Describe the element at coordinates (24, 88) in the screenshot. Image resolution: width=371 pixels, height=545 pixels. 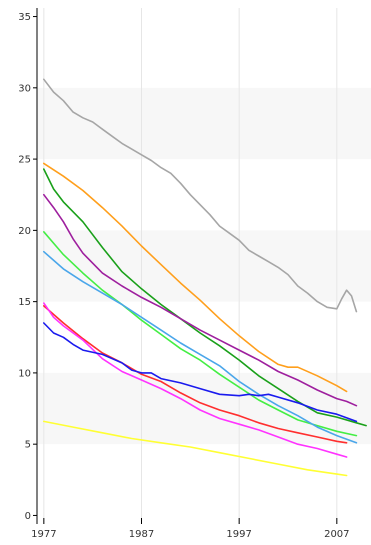
I see `y-tick-label-30: 30` at that location.